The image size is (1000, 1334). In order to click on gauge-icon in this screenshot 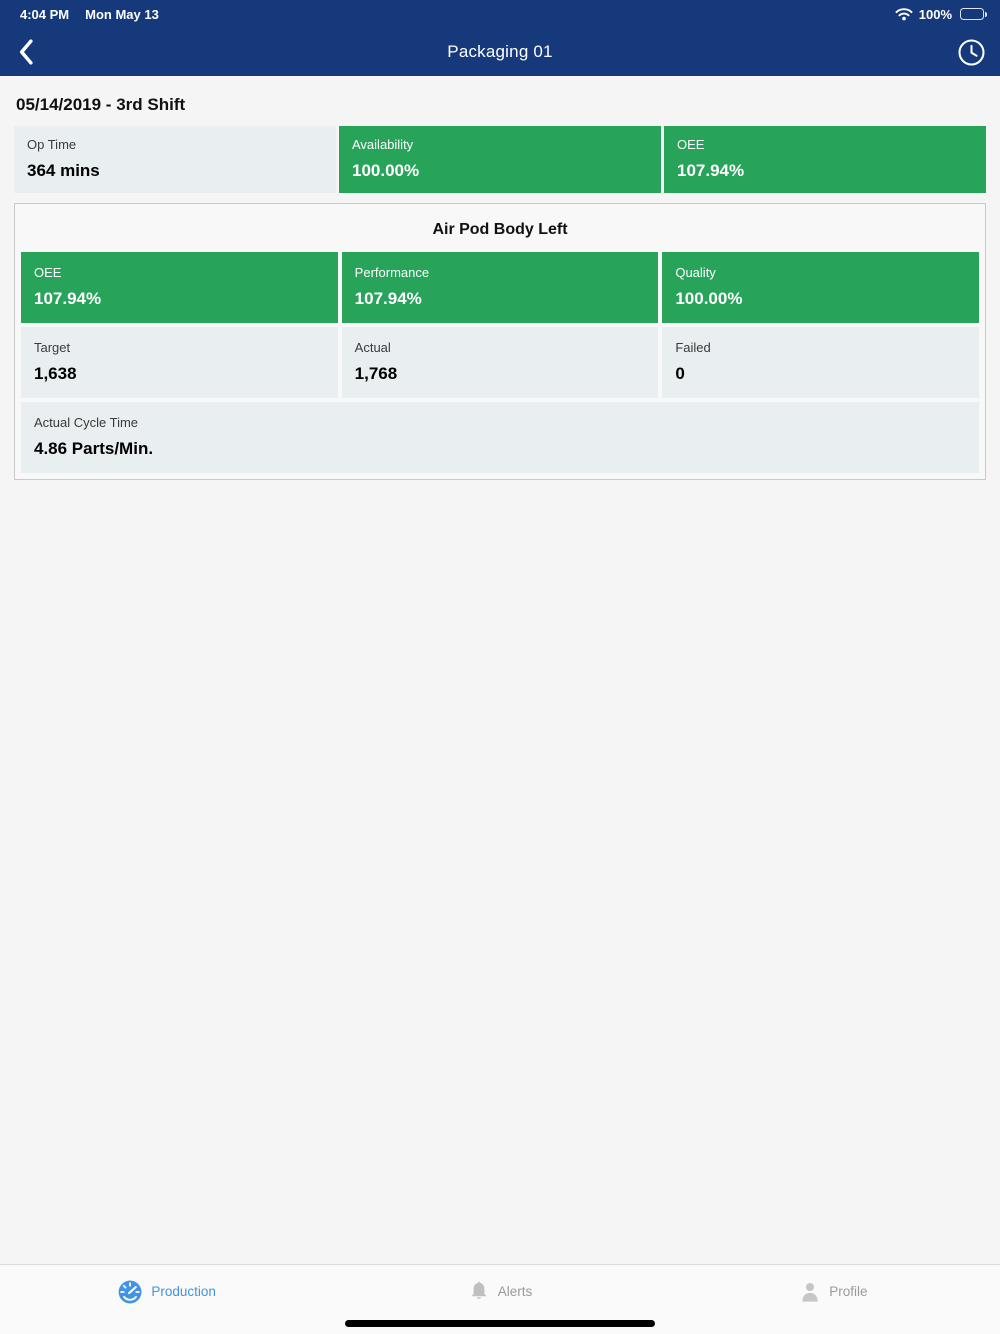, I will do `click(130, 1292)`.